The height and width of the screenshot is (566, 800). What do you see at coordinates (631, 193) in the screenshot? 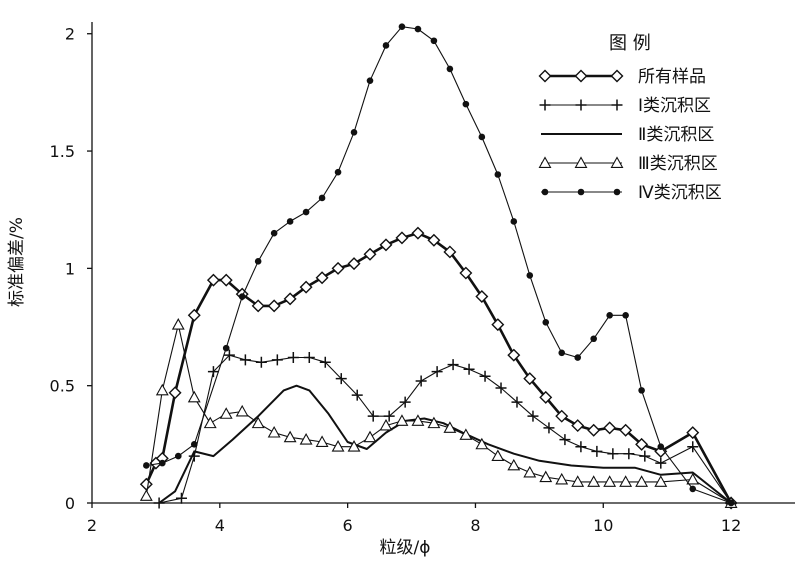
I see `legend-item: Ⅳ类沉积区` at bounding box center [631, 193].